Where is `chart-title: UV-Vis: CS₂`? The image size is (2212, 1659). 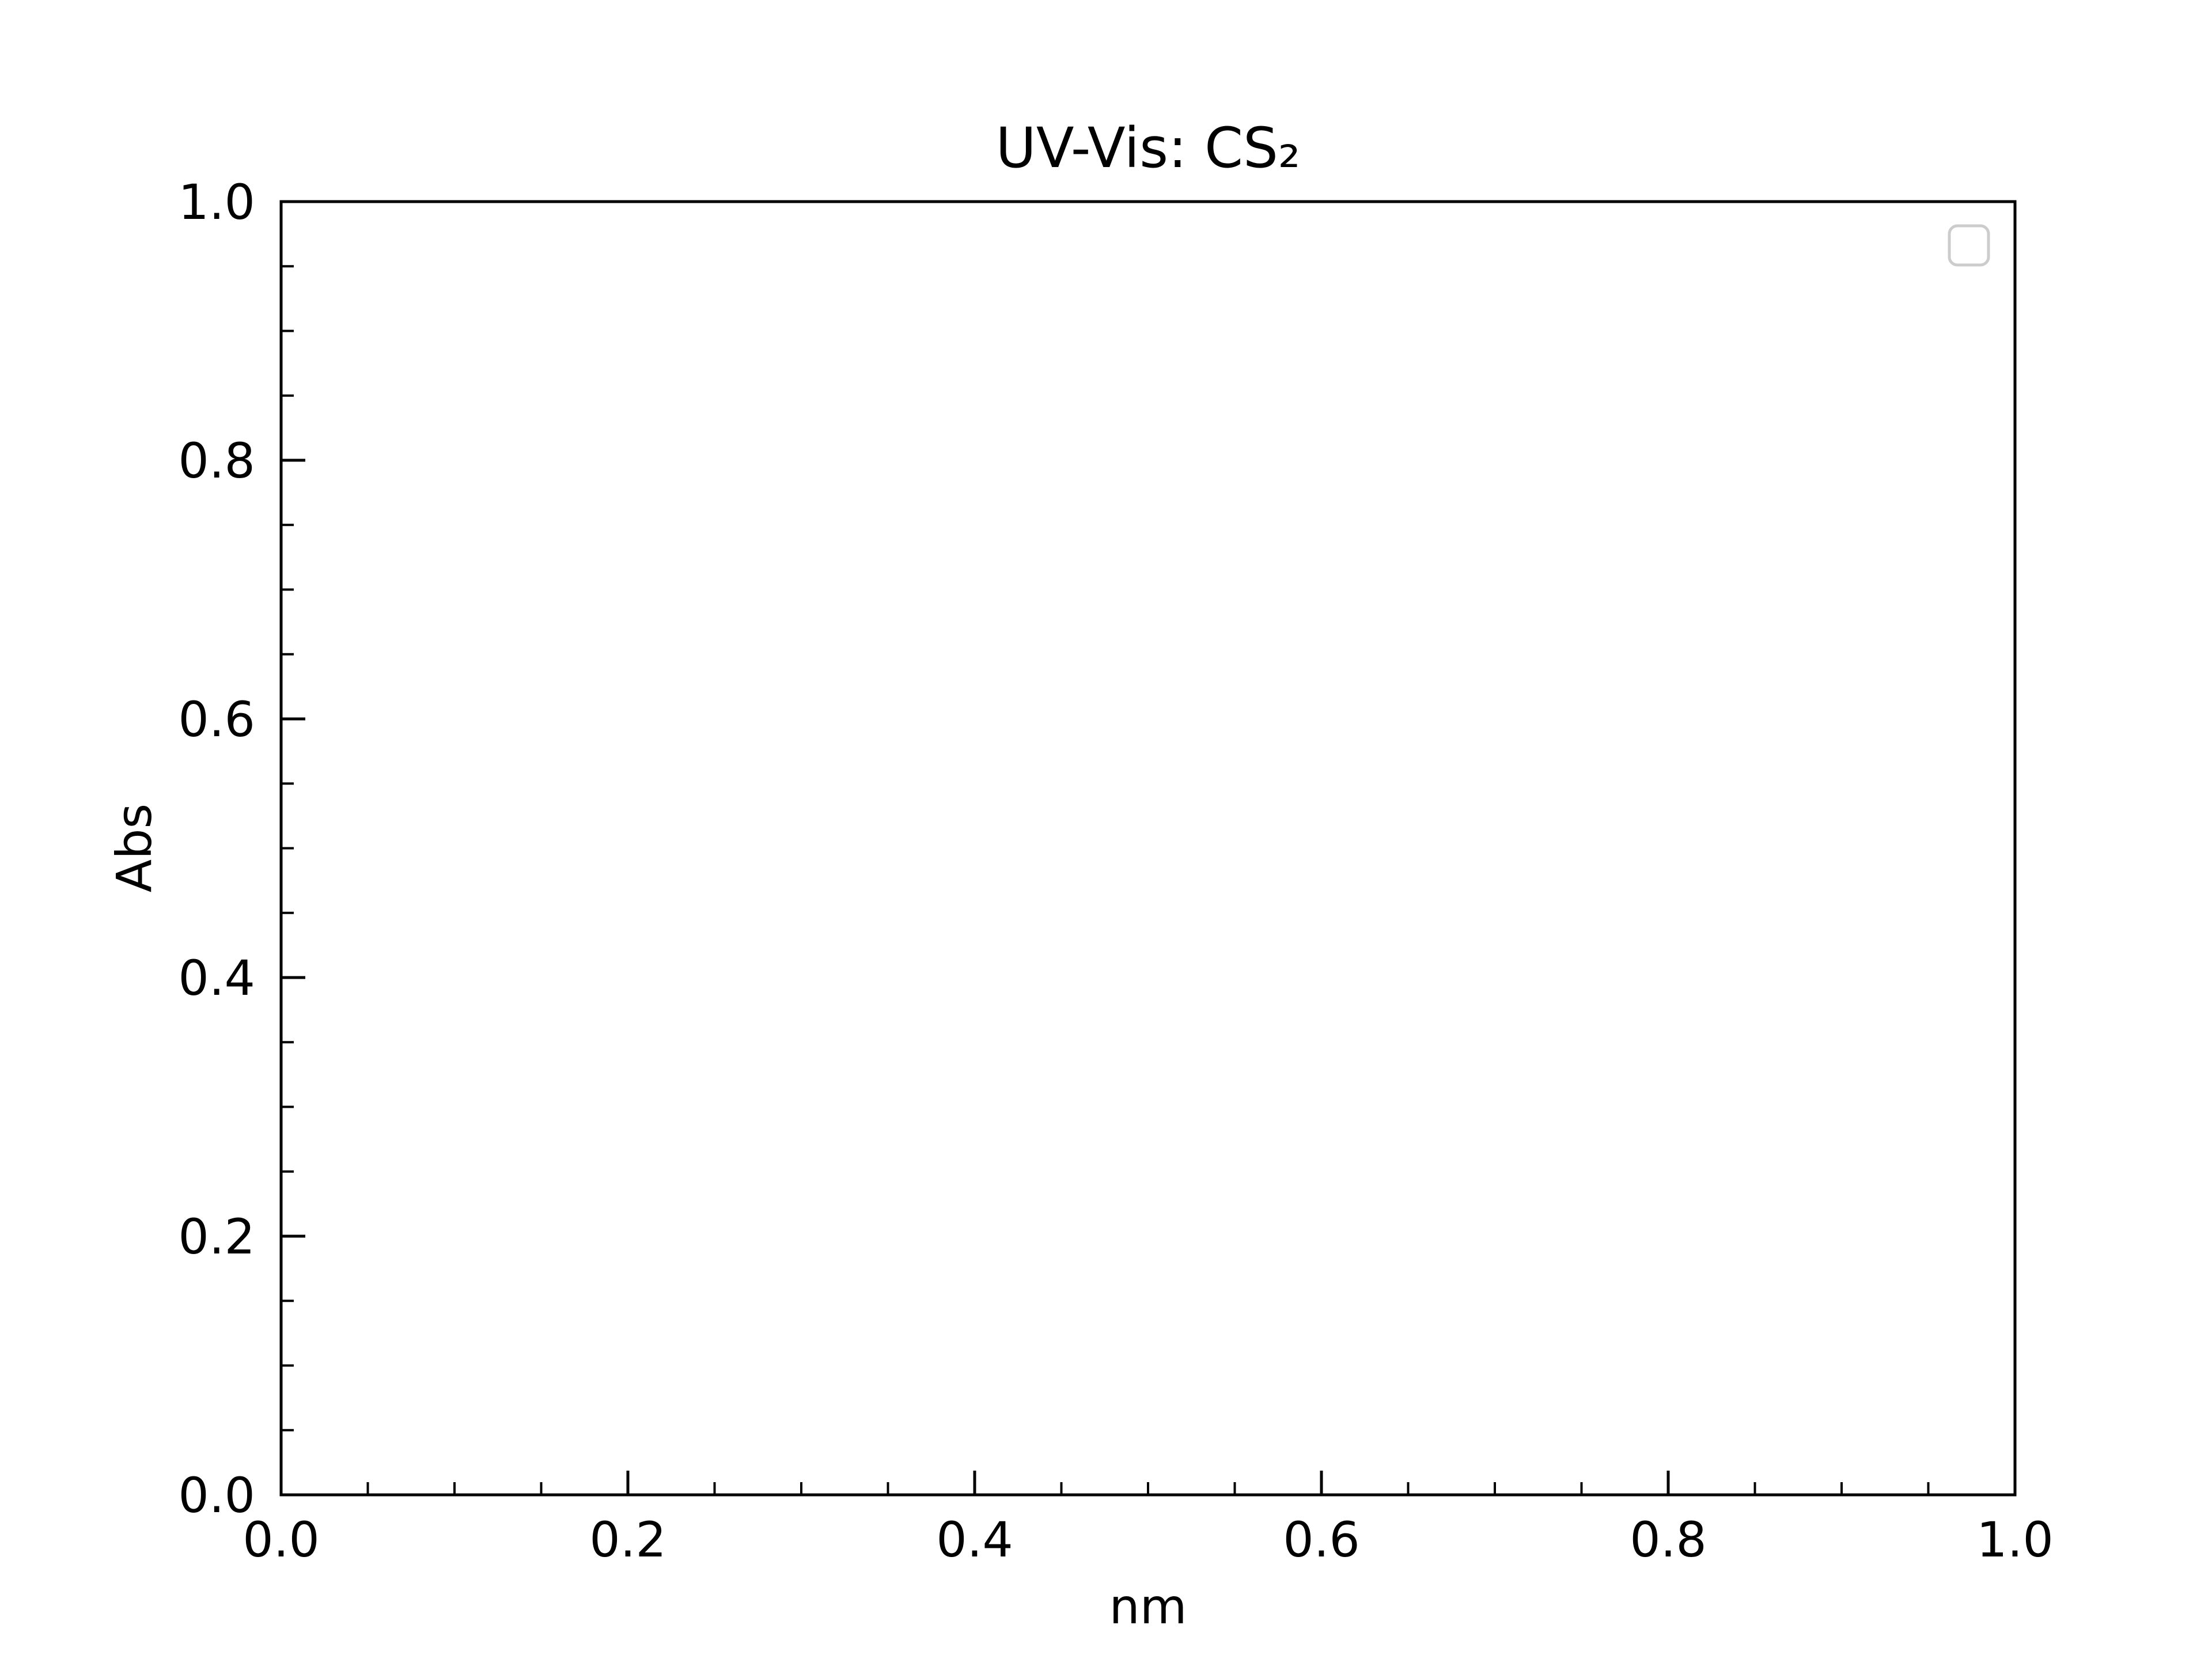 chart-title: UV-Vis: CS₂ is located at coordinates (1148, 148).